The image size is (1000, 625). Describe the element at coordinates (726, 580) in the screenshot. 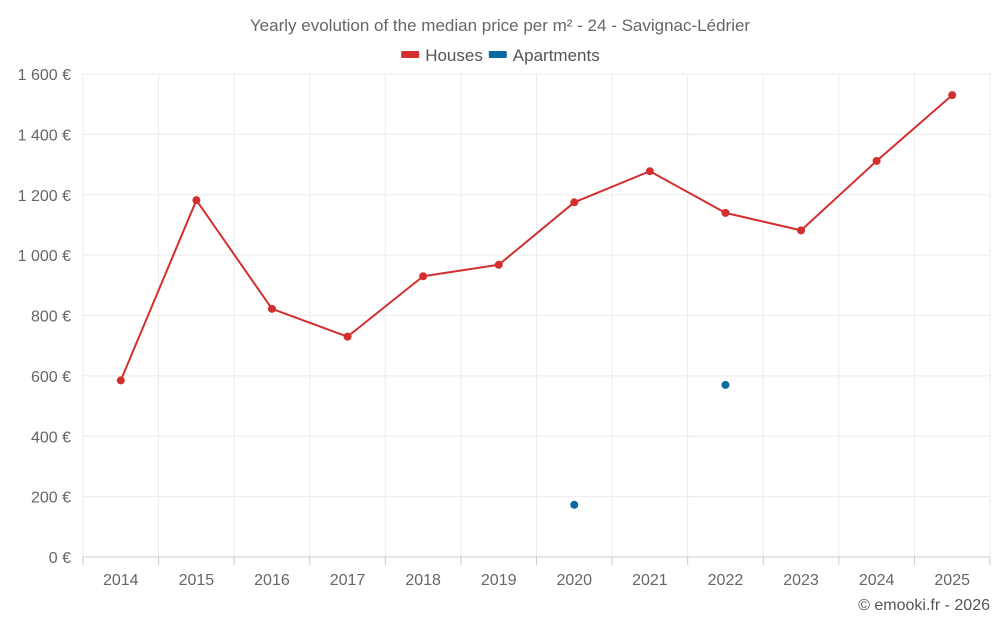

I see `x-tick-label: 2022` at that location.